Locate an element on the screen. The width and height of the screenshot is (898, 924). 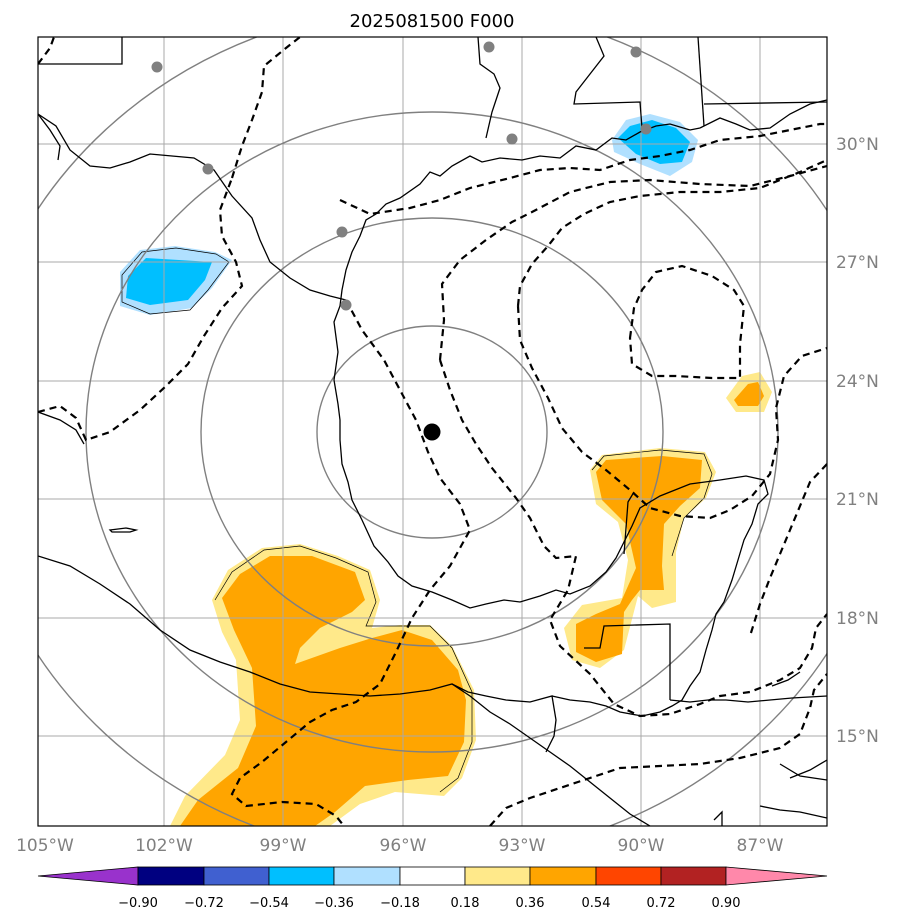
lon-tick-label: 102°W is located at coordinates (164, 846).